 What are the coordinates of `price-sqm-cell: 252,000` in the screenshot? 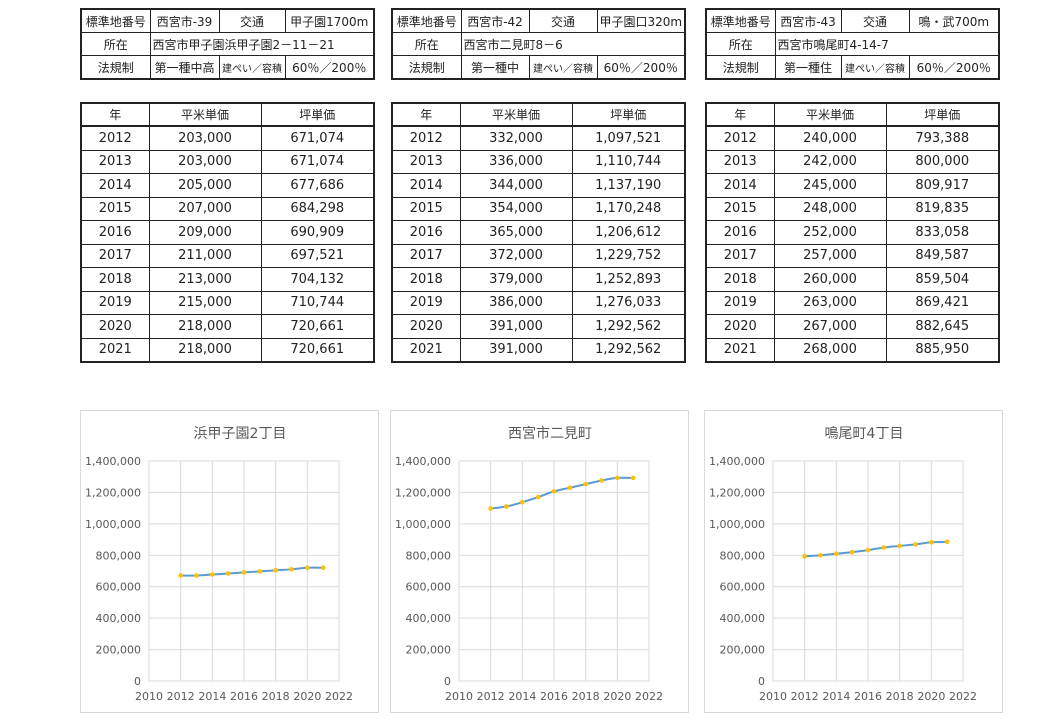 It's located at (830, 232).